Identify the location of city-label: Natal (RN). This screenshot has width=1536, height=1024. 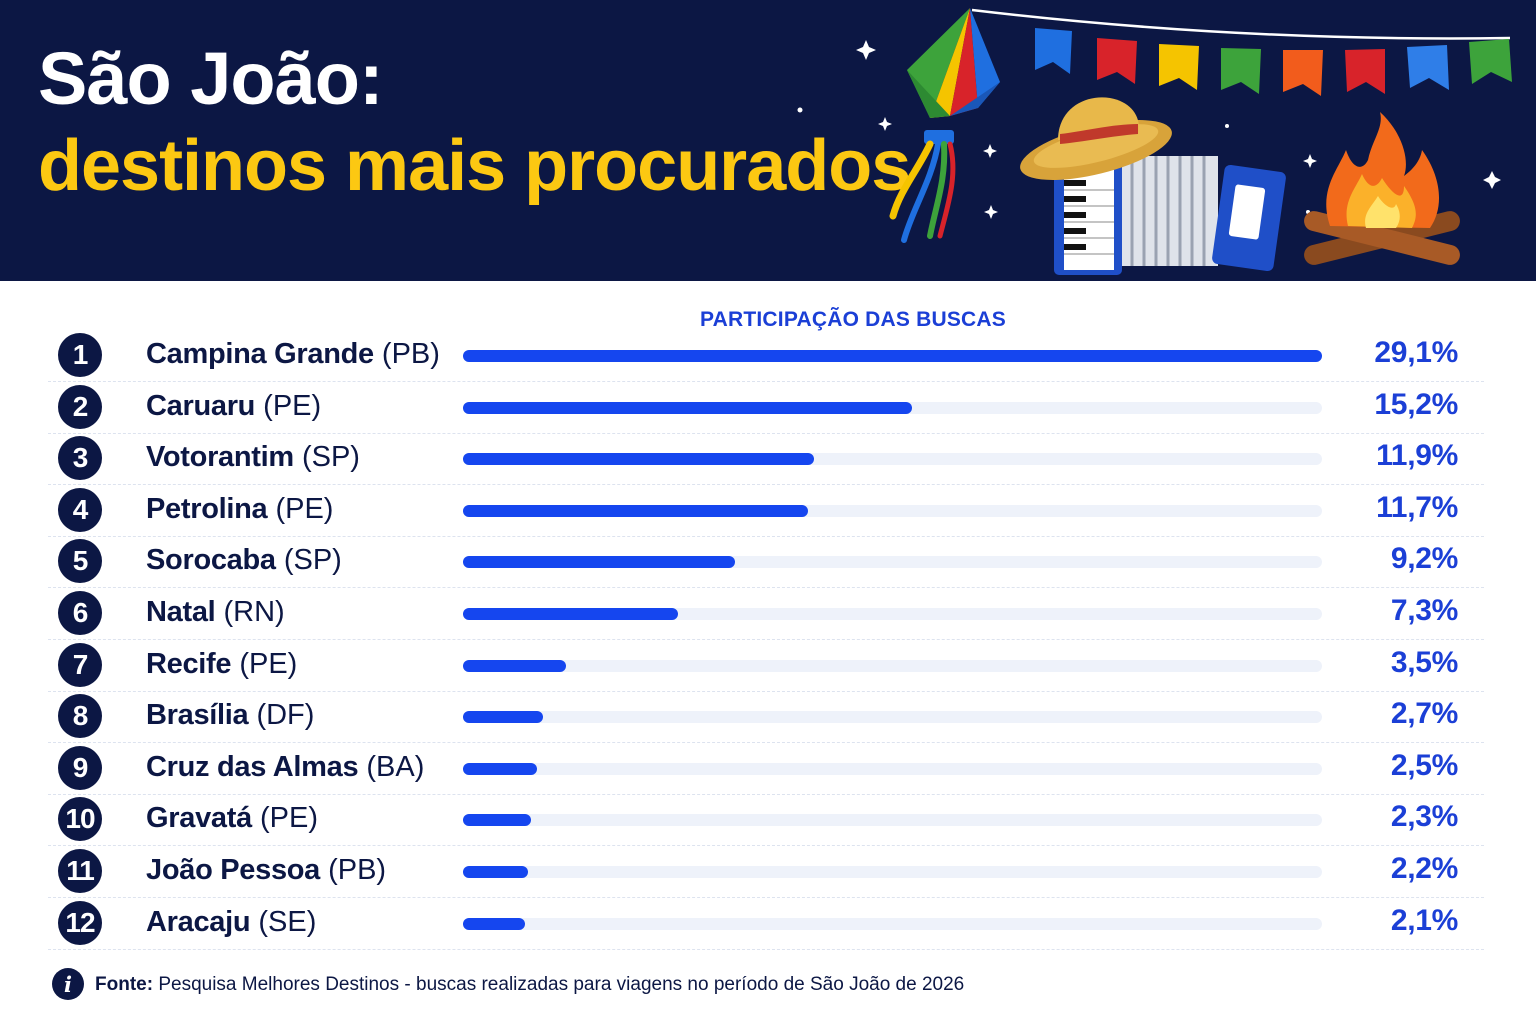
(215, 612).